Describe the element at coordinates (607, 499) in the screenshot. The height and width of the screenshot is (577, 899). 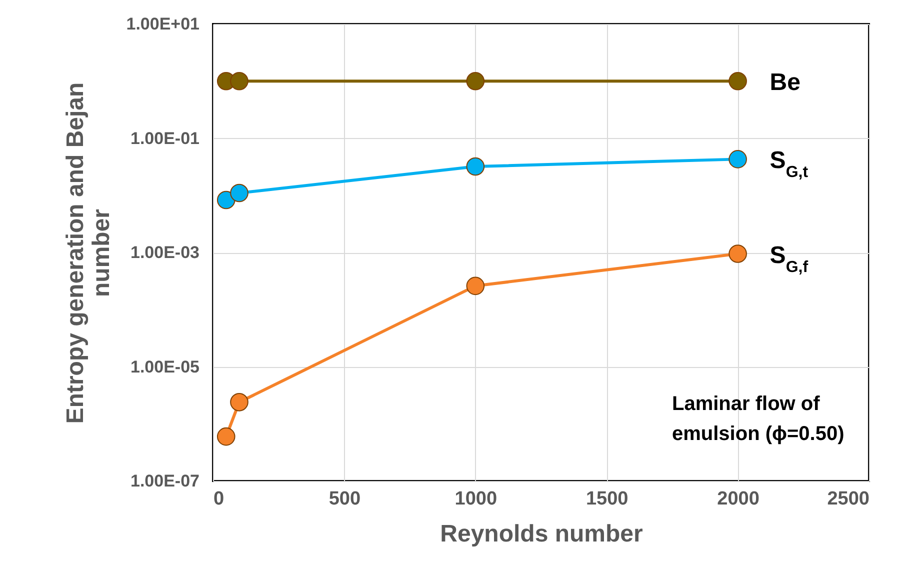
I see `x-tick-label: 1500` at that location.